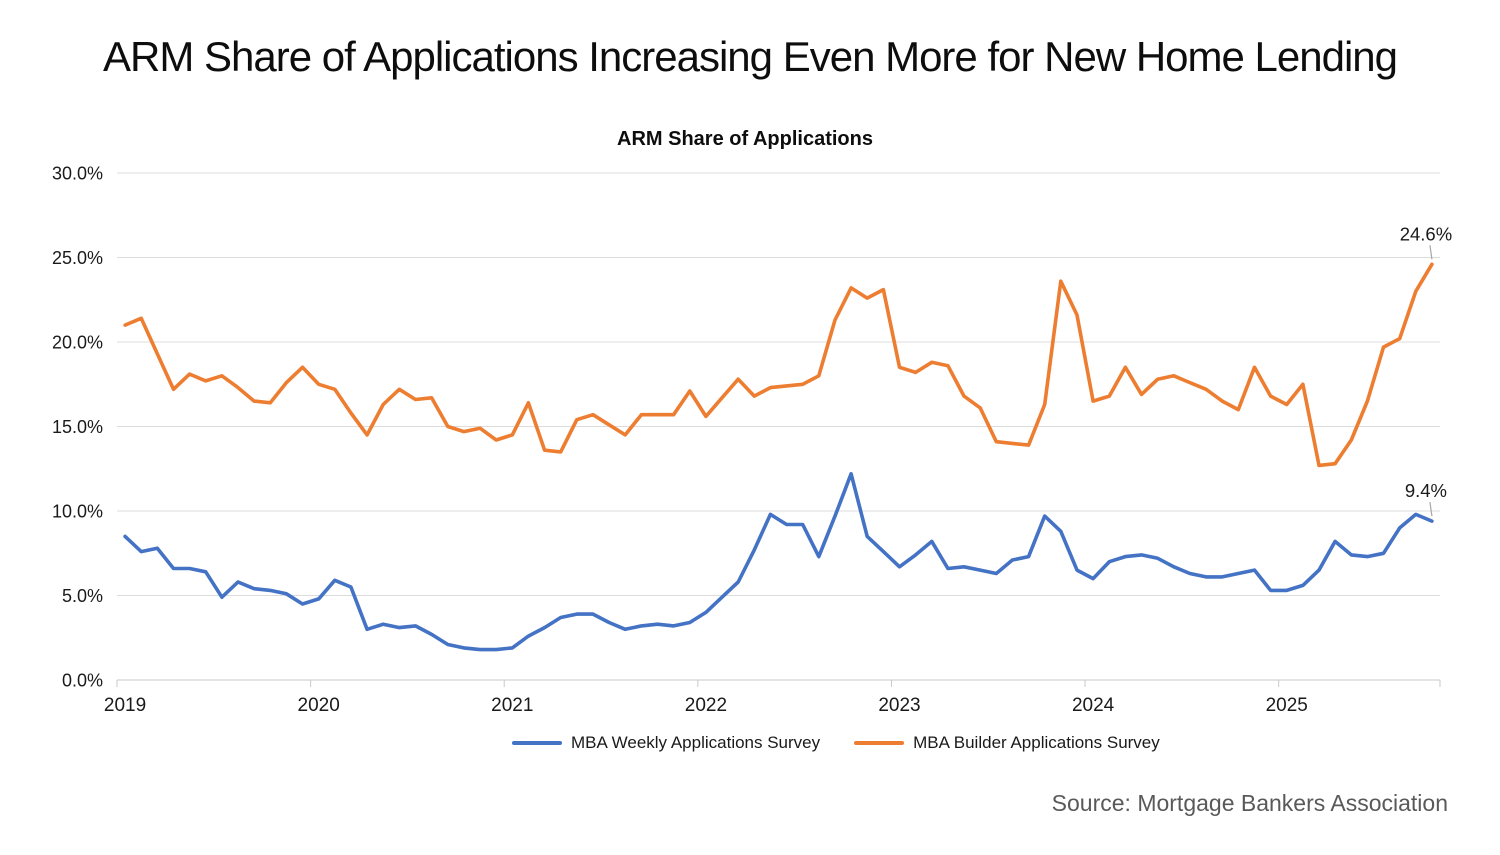  Describe the element at coordinates (82, 681) in the screenshot. I see `y-axis-tick-label: 0.0%` at that location.